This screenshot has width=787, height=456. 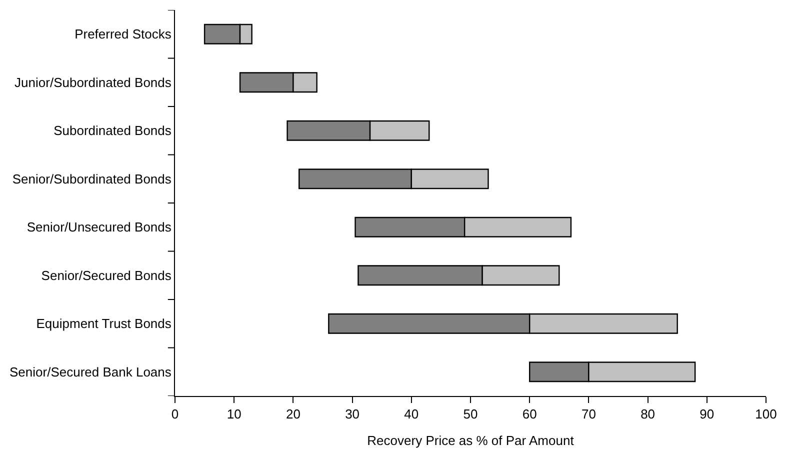 What do you see at coordinates (106, 275) in the screenshot?
I see `y-tick-label: Senior/Secured Bonds` at bounding box center [106, 275].